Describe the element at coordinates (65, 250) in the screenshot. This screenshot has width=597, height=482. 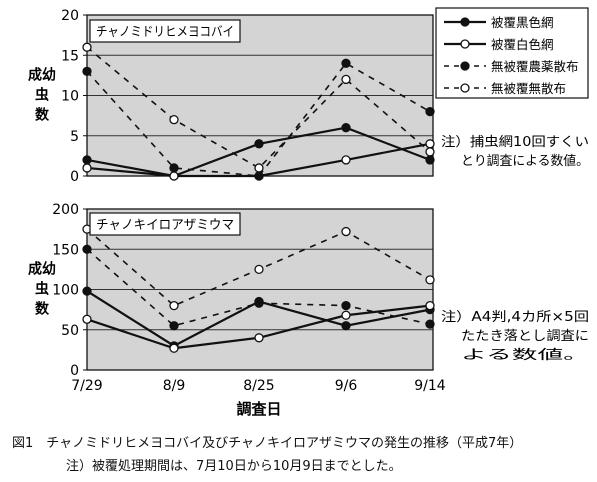
I see `y-tick-label: 150` at that location.